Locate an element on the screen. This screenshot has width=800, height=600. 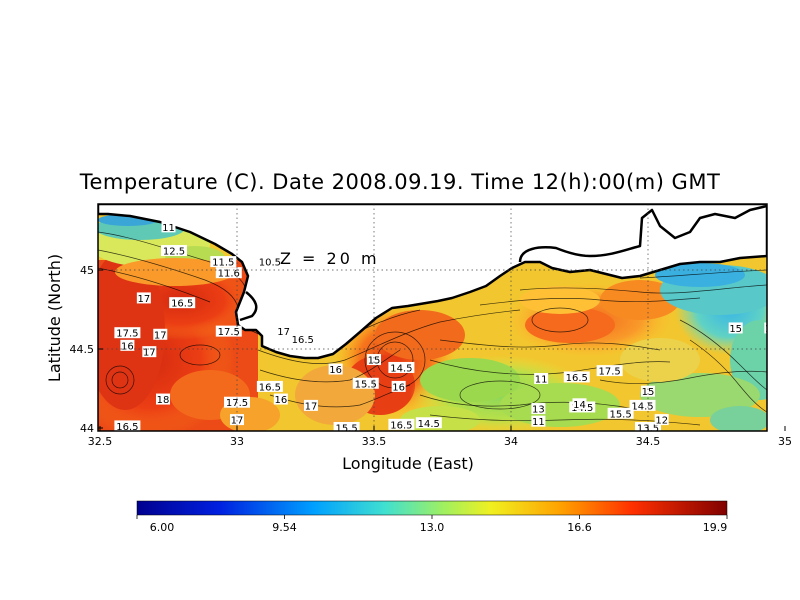
contour-label-text: 12 is located at coordinates (661, 421).